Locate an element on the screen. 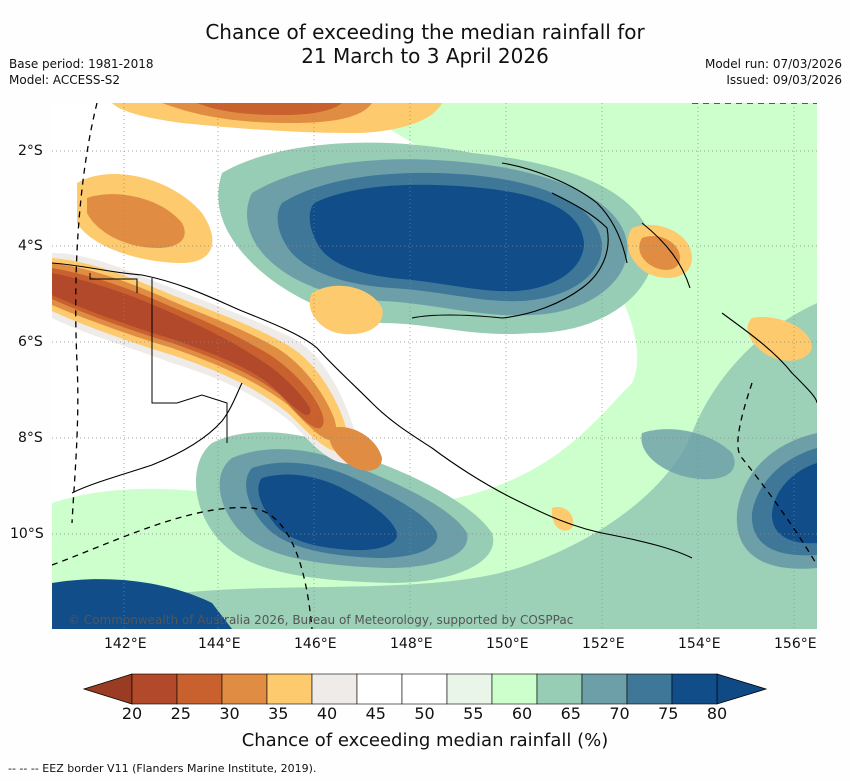 This screenshot has width=850, height=781. model-name: Model: ACCESS-S2 is located at coordinates (65, 80).